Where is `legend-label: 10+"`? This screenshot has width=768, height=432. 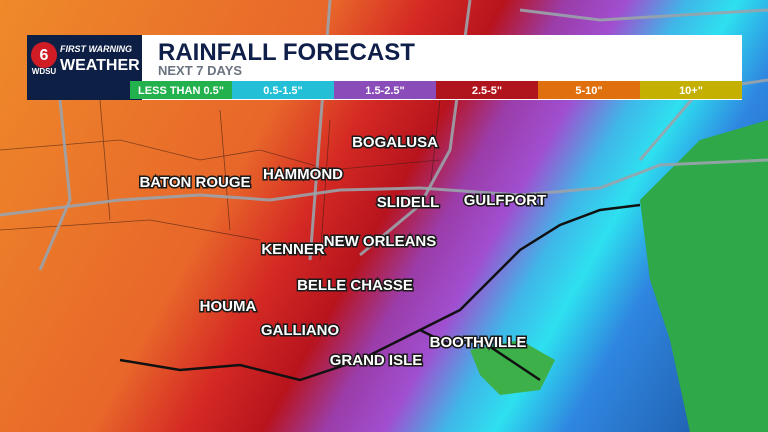 legend-label: 10+" is located at coordinates (691, 91).